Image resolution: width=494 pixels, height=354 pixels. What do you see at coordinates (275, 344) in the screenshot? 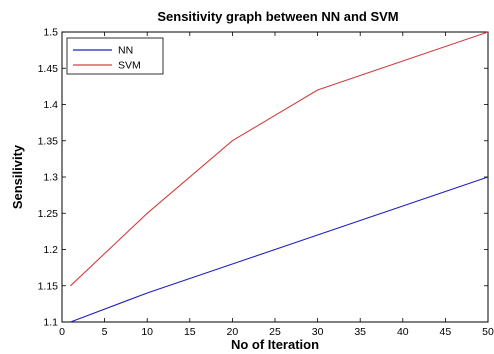
I see `x-axis-label: No of Iteration` at bounding box center [275, 344].